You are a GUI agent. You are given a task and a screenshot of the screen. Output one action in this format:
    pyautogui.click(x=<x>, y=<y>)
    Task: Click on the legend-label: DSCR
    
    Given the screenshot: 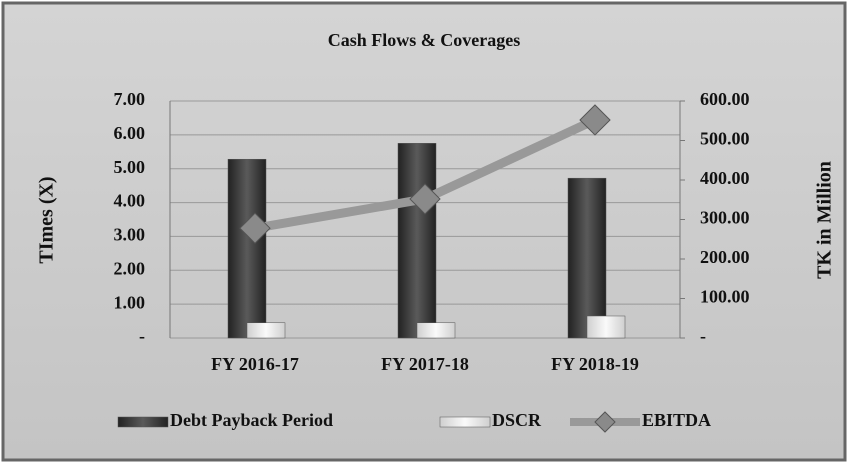 What is the action you would take?
    pyautogui.click(x=517, y=420)
    